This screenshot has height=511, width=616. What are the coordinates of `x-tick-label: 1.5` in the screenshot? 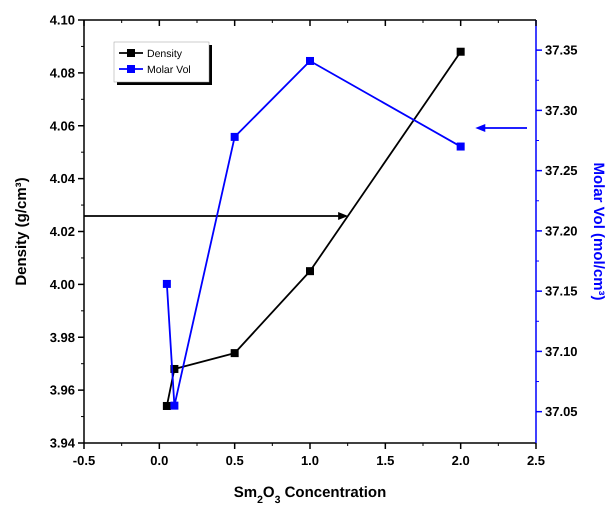 It's located at (385, 460).